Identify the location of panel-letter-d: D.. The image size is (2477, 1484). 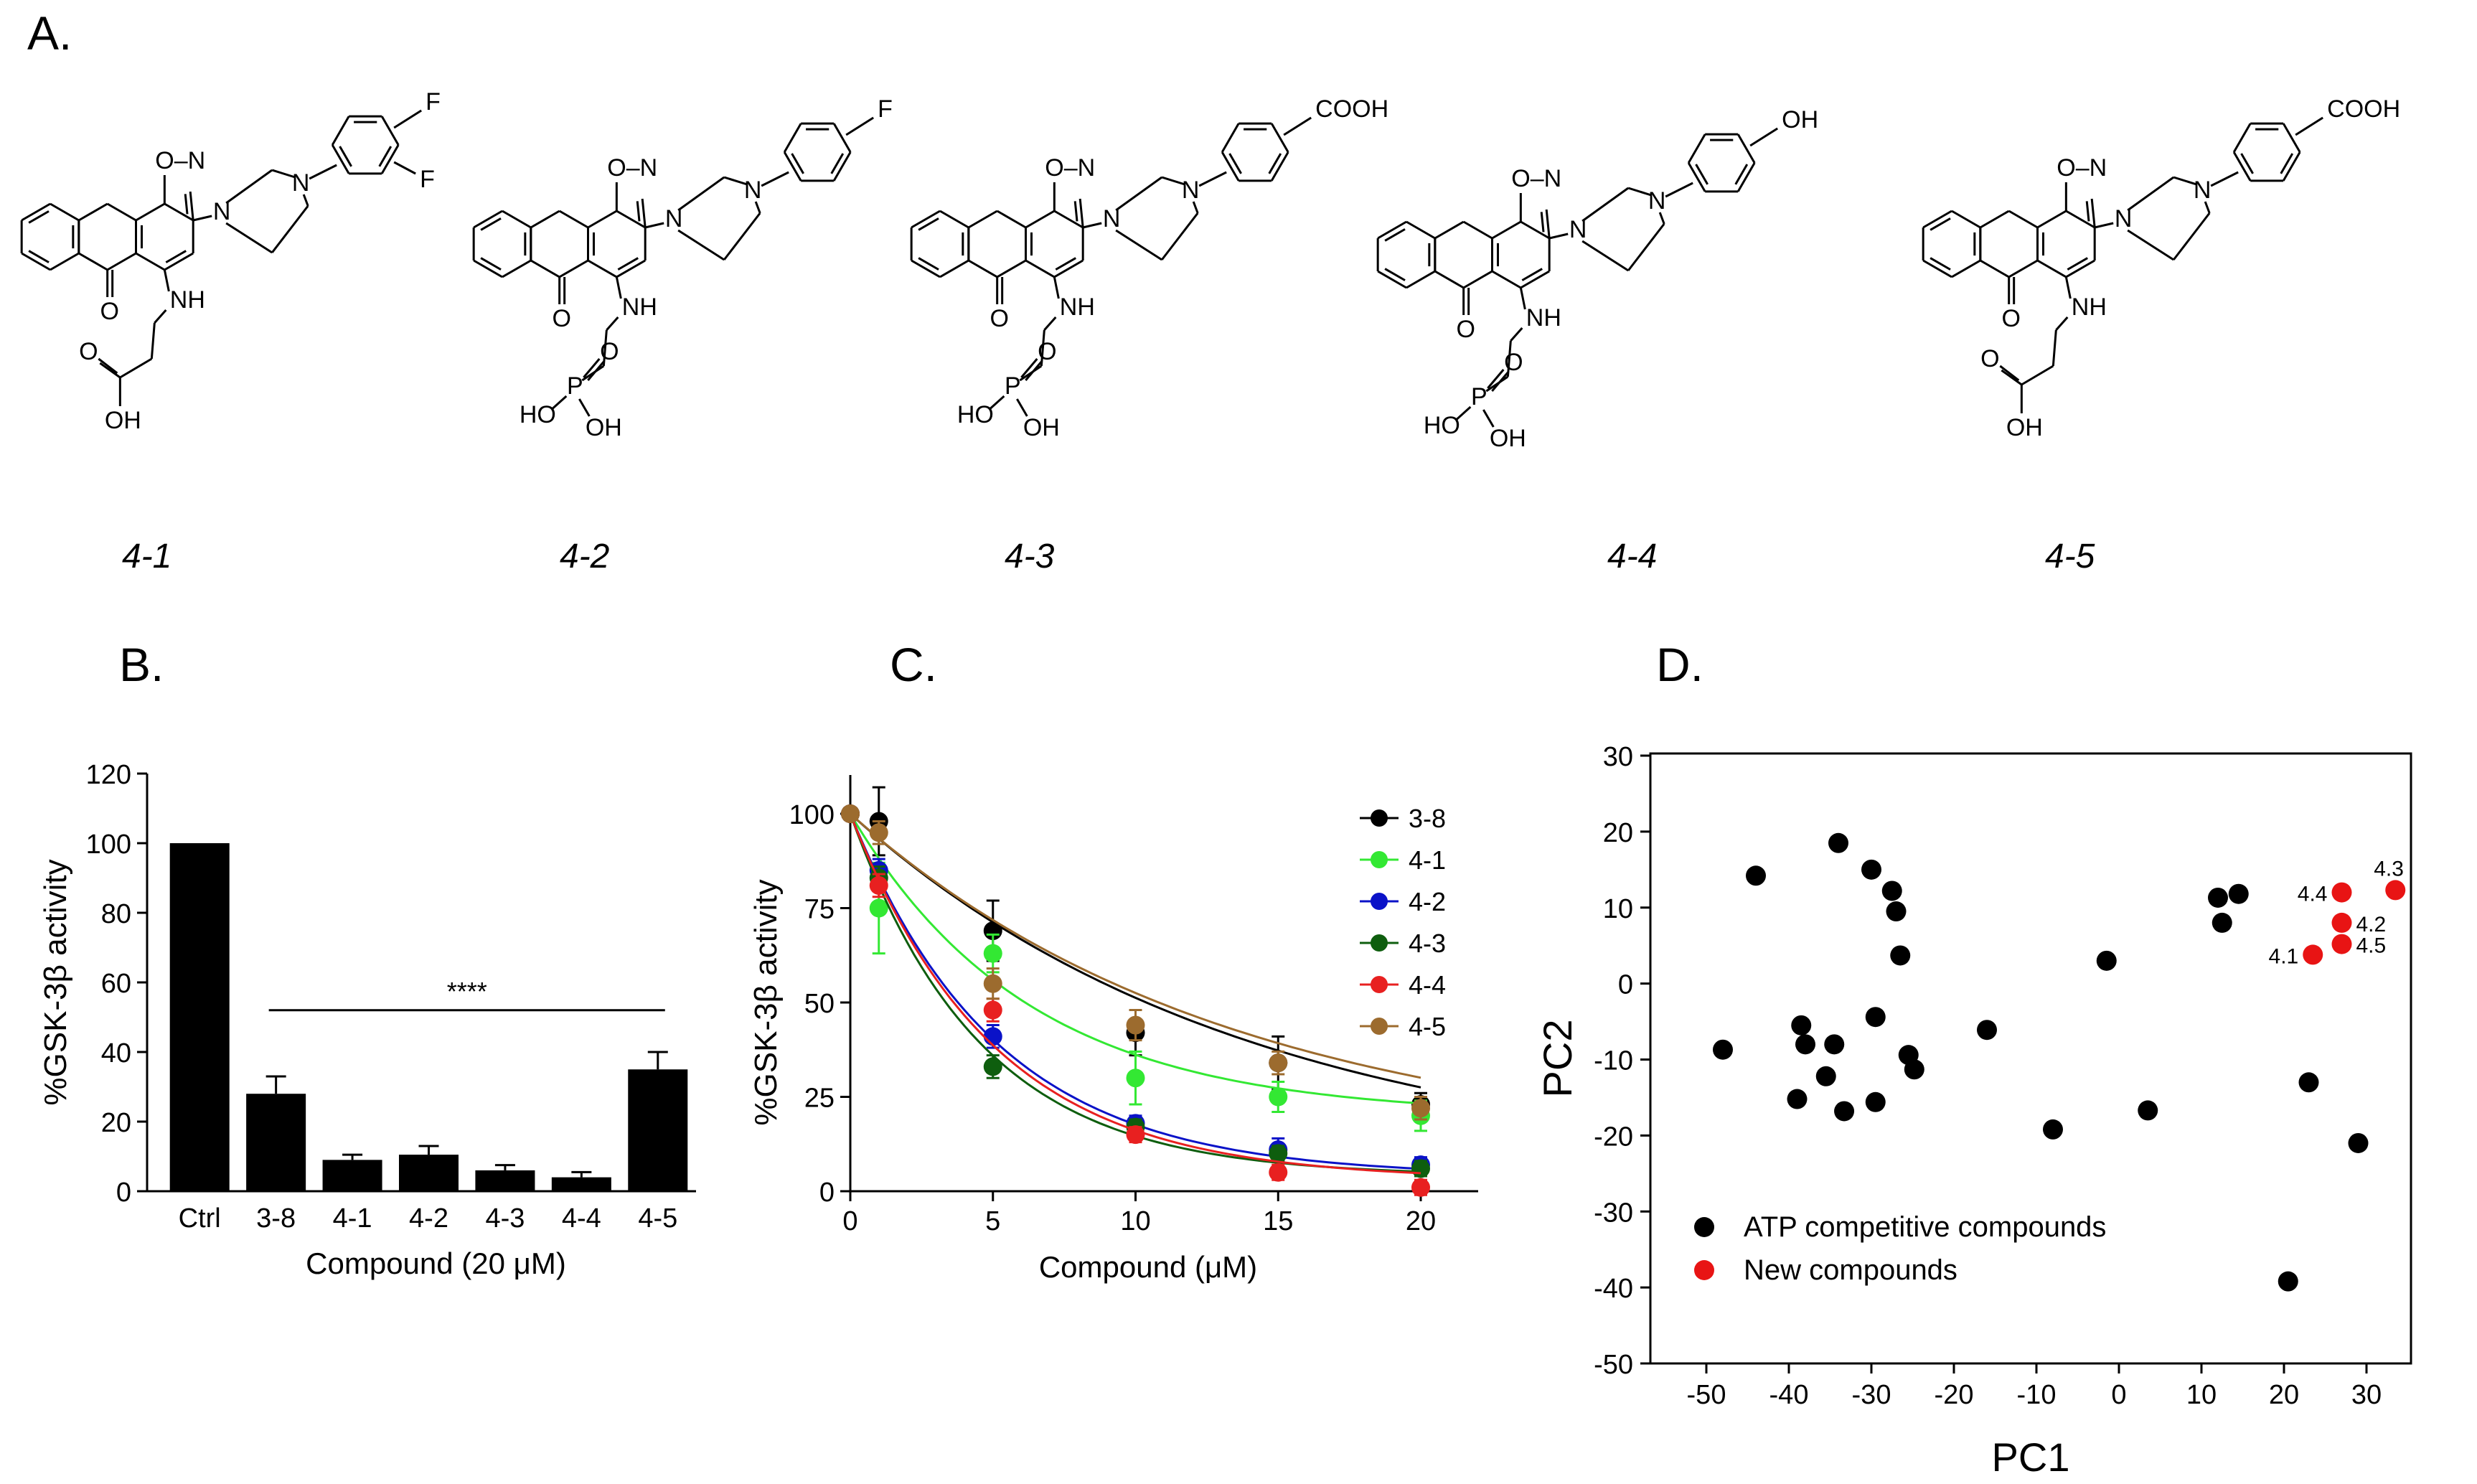
(1680, 664).